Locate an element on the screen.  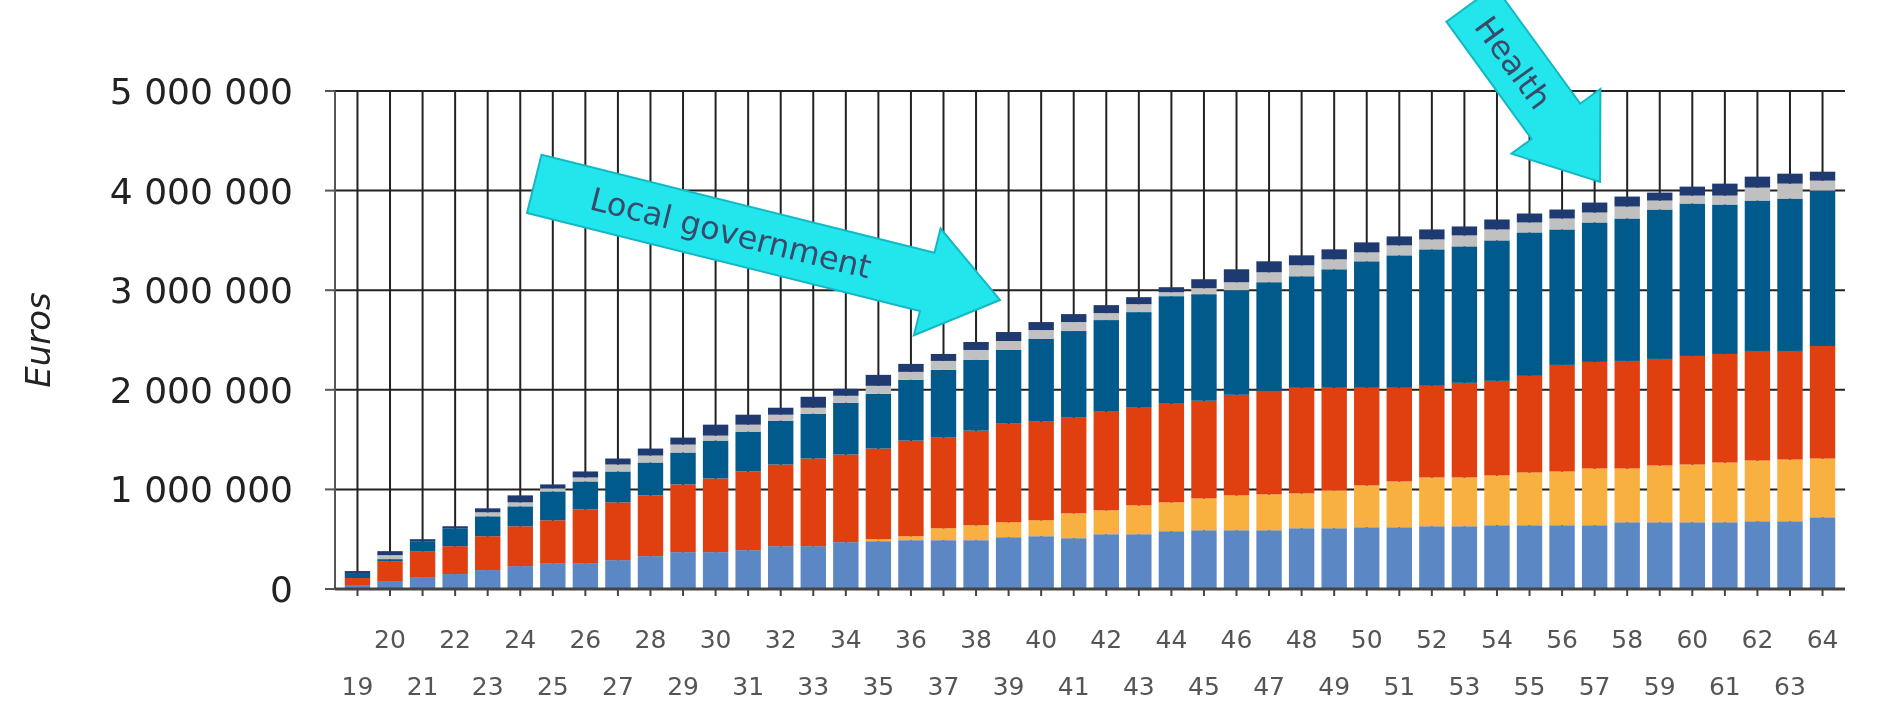
x-tick-label: 50 is located at coordinates (1366, 639).